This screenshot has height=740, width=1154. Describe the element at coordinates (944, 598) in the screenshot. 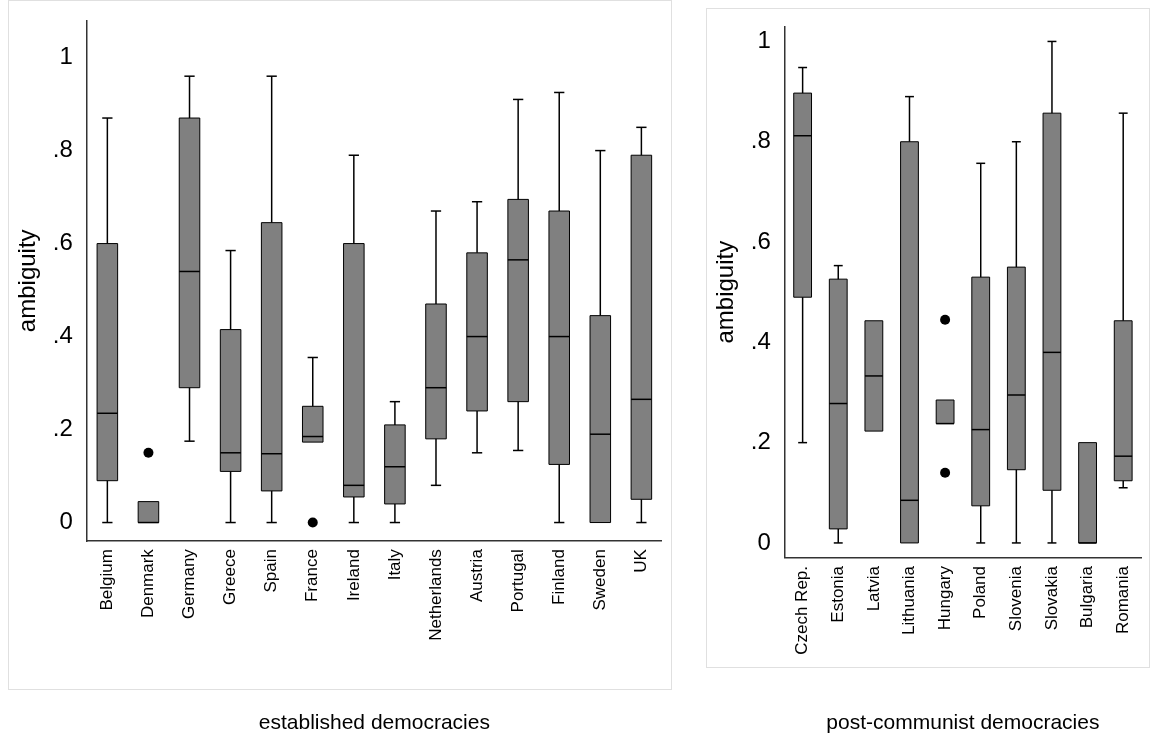

I see `x-tick-label: Hungary` at that location.